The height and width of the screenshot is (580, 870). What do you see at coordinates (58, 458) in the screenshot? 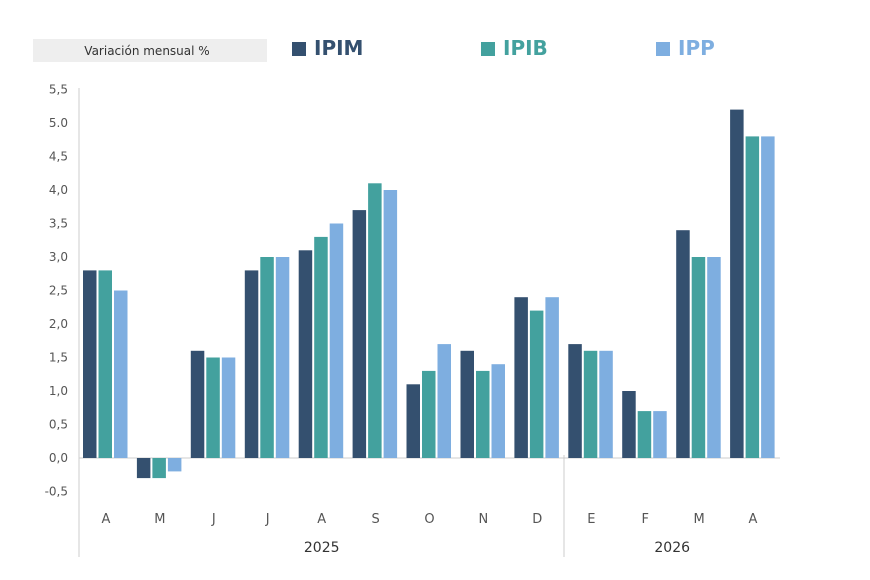
I see `y-tick-label: 0,0` at bounding box center [58, 458].